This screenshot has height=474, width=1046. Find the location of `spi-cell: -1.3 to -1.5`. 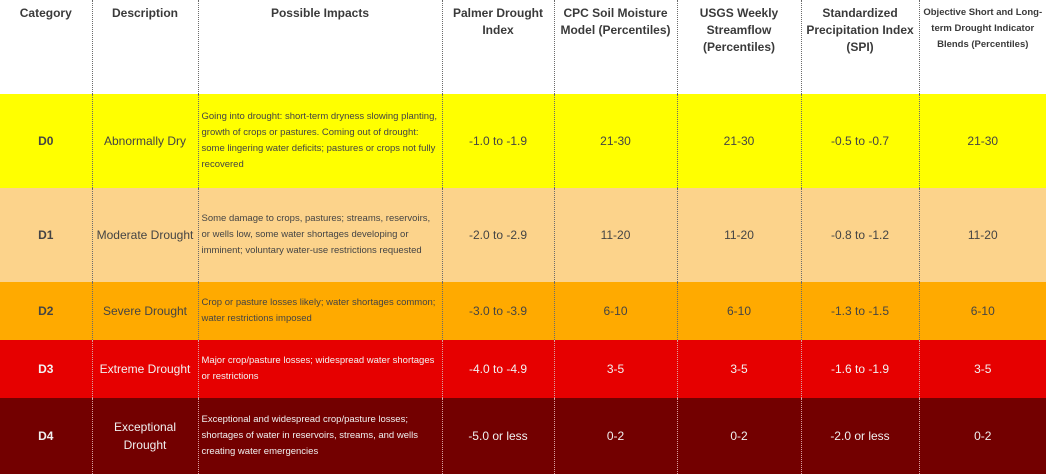

spi-cell: -1.3 to -1.5 is located at coordinates (859, 311).